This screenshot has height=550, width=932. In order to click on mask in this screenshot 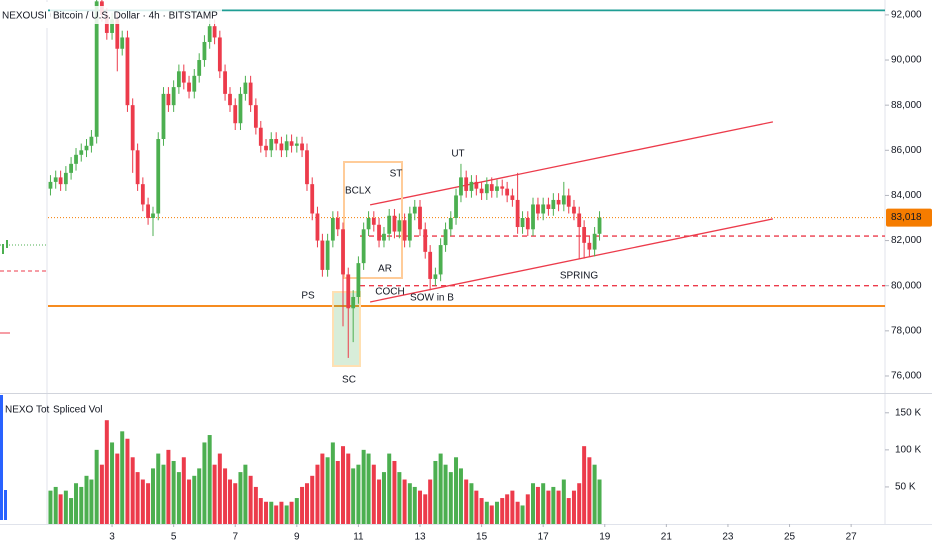, I will do `click(48, 15)`.